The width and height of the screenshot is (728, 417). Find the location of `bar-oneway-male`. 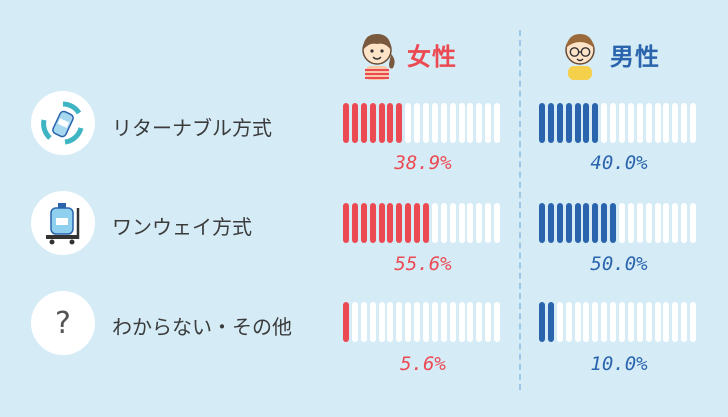

bar-oneway-male is located at coordinates (619, 223).